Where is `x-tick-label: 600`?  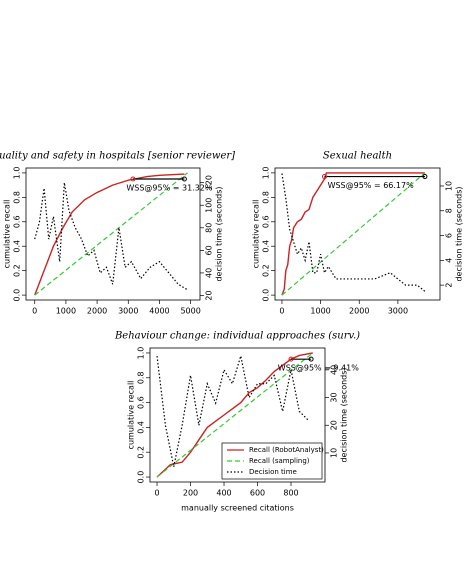 x-tick-label: 600 is located at coordinates (257, 493).